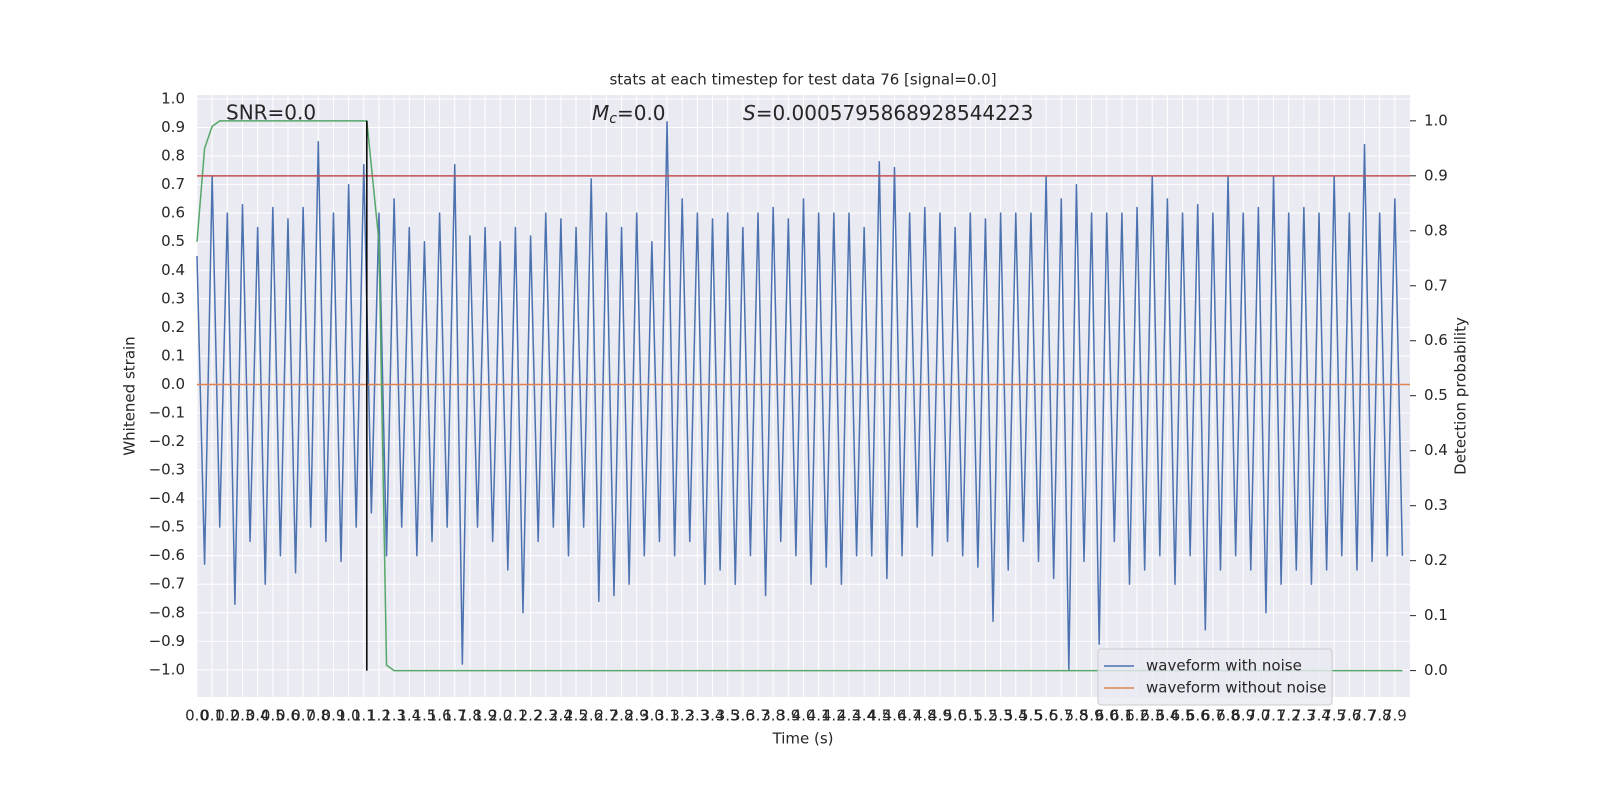 This screenshot has height=800, width=1600. Describe the element at coordinates (622, 716) in the screenshot. I see `x-tick-label: 2.8` at that location.